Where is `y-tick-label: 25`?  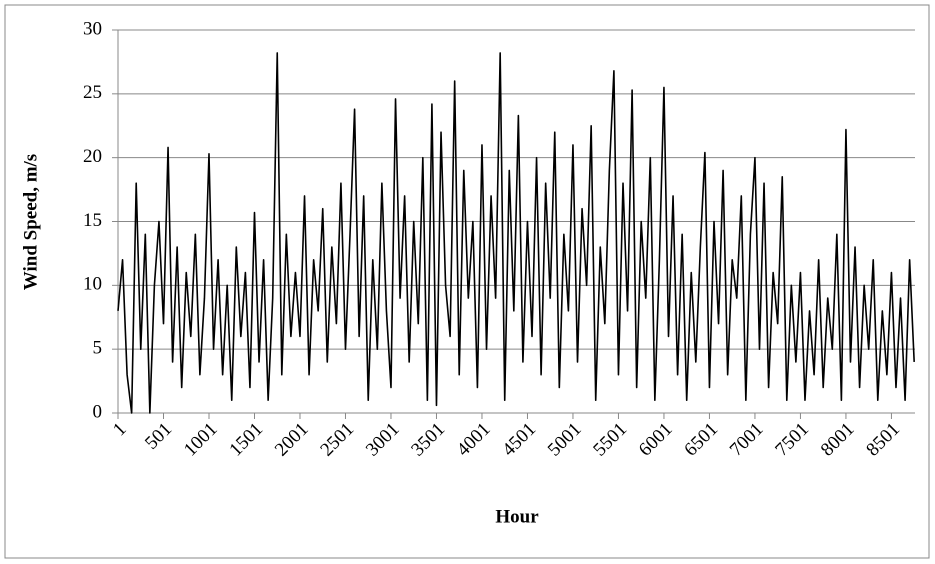 y-tick-label: 25 is located at coordinates (92, 92).